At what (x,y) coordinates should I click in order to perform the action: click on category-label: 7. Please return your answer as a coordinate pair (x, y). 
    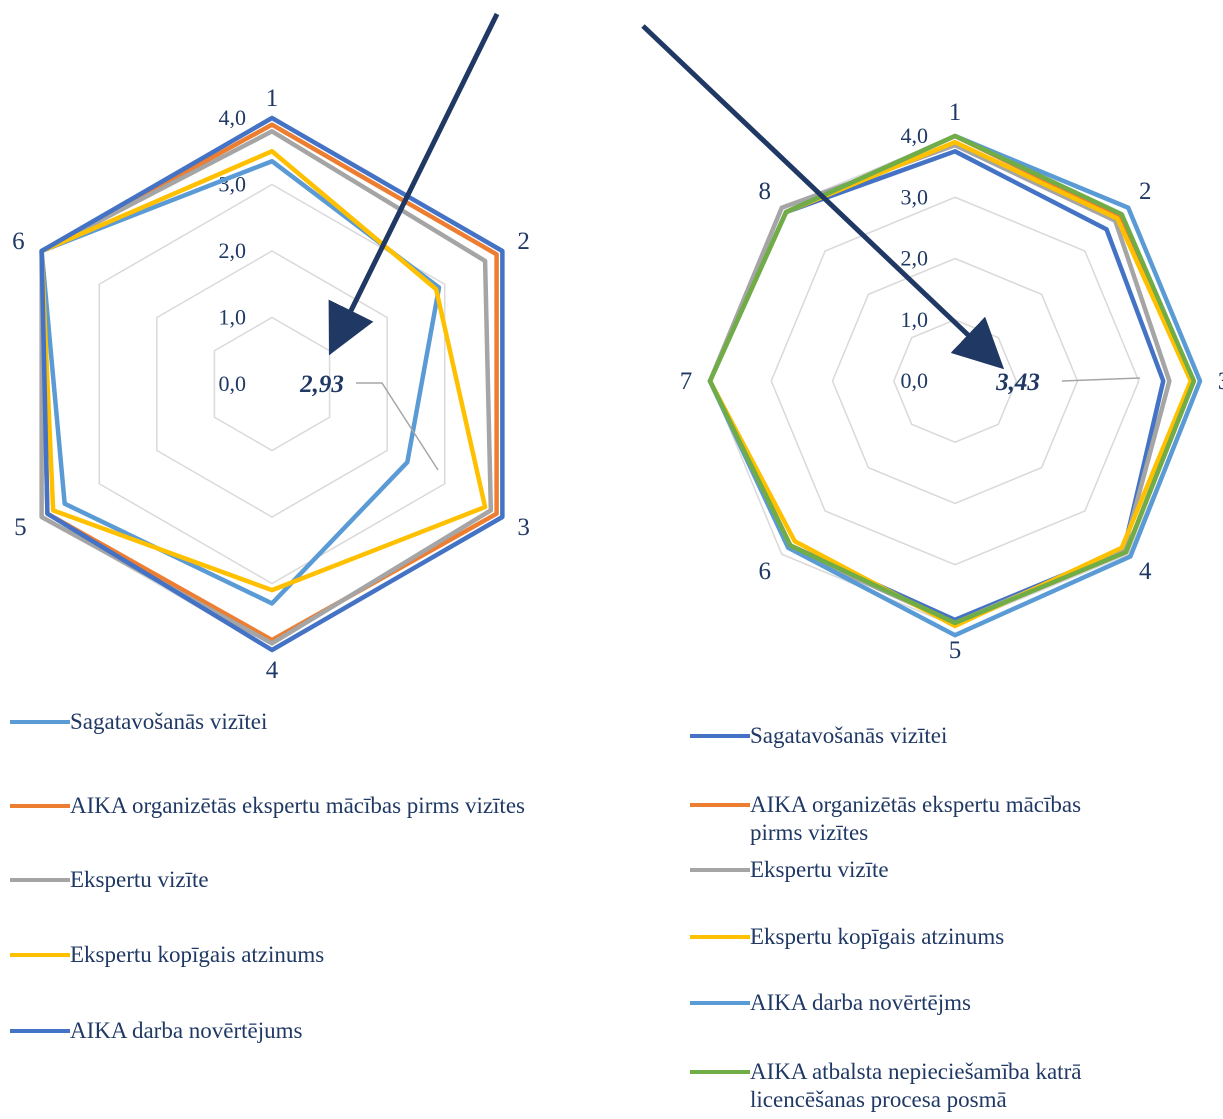
    Looking at the image, I should click on (686, 381).